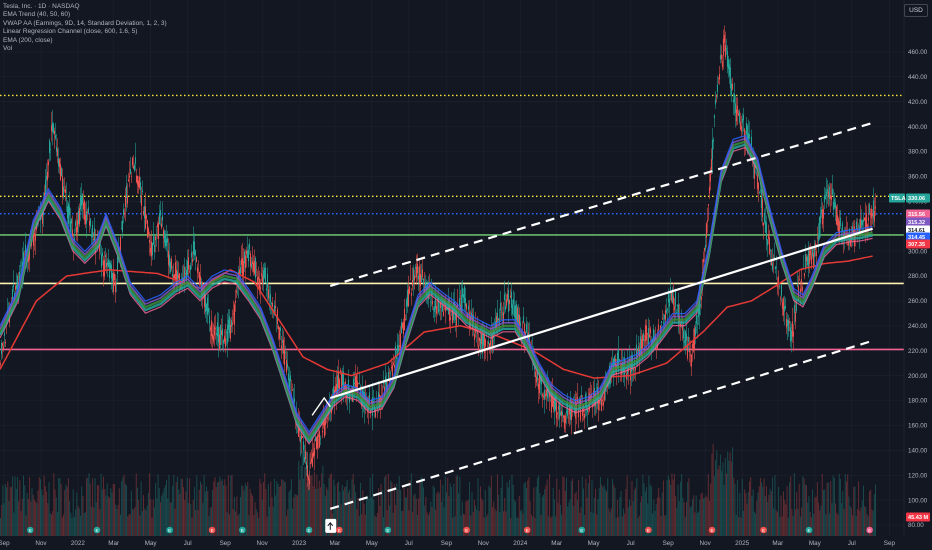 The image size is (932, 550). Describe the element at coordinates (777, 543) in the screenshot. I see `time-tick-label: Mar` at that location.